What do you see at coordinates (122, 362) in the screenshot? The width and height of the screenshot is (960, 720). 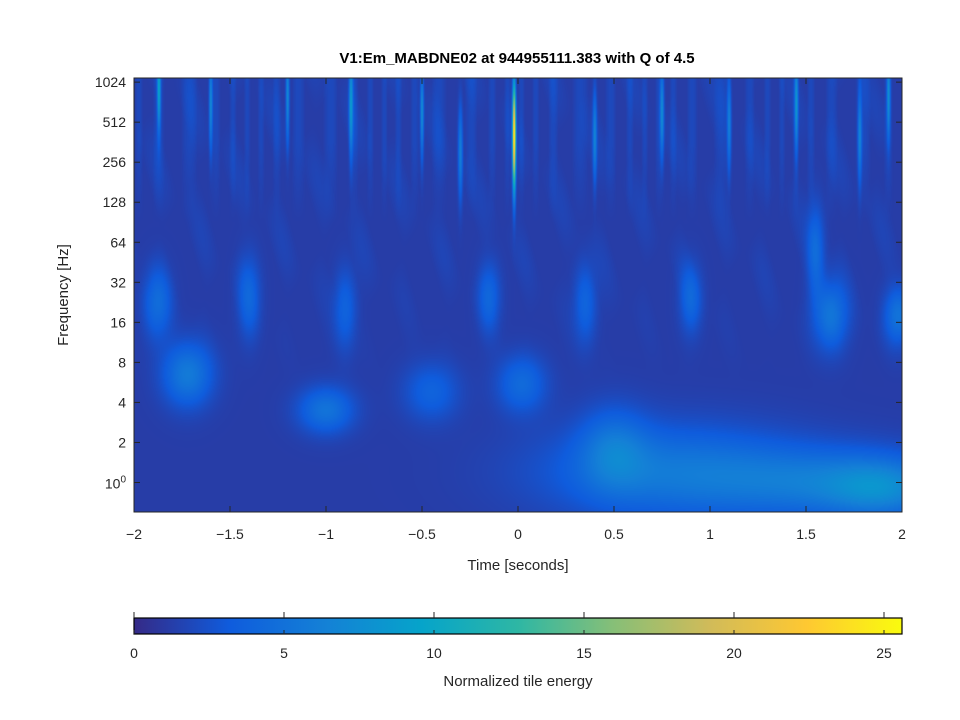 I see `y-tick-label: 8` at bounding box center [122, 362].